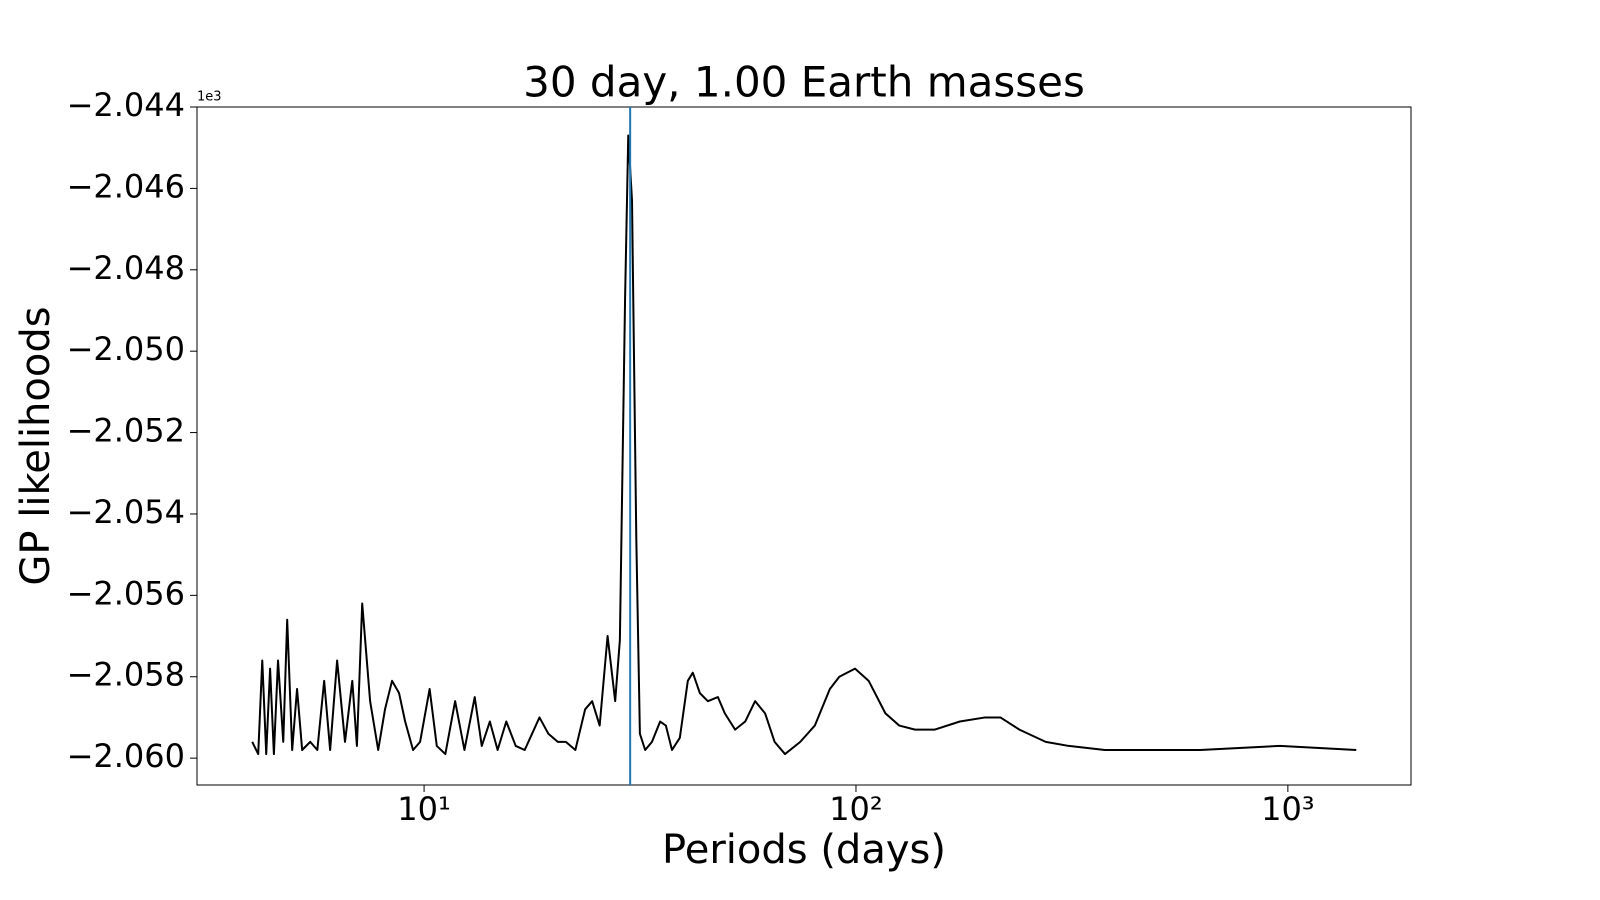 This screenshot has width=1600, height=900. Describe the element at coordinates (126, 756) in the screenshot. I see `y-tick-label: −2.060` at that location.